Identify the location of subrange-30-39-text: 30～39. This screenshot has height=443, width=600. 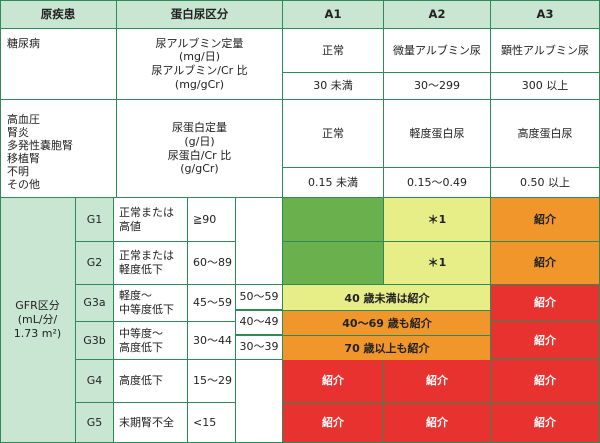
(259, 347).